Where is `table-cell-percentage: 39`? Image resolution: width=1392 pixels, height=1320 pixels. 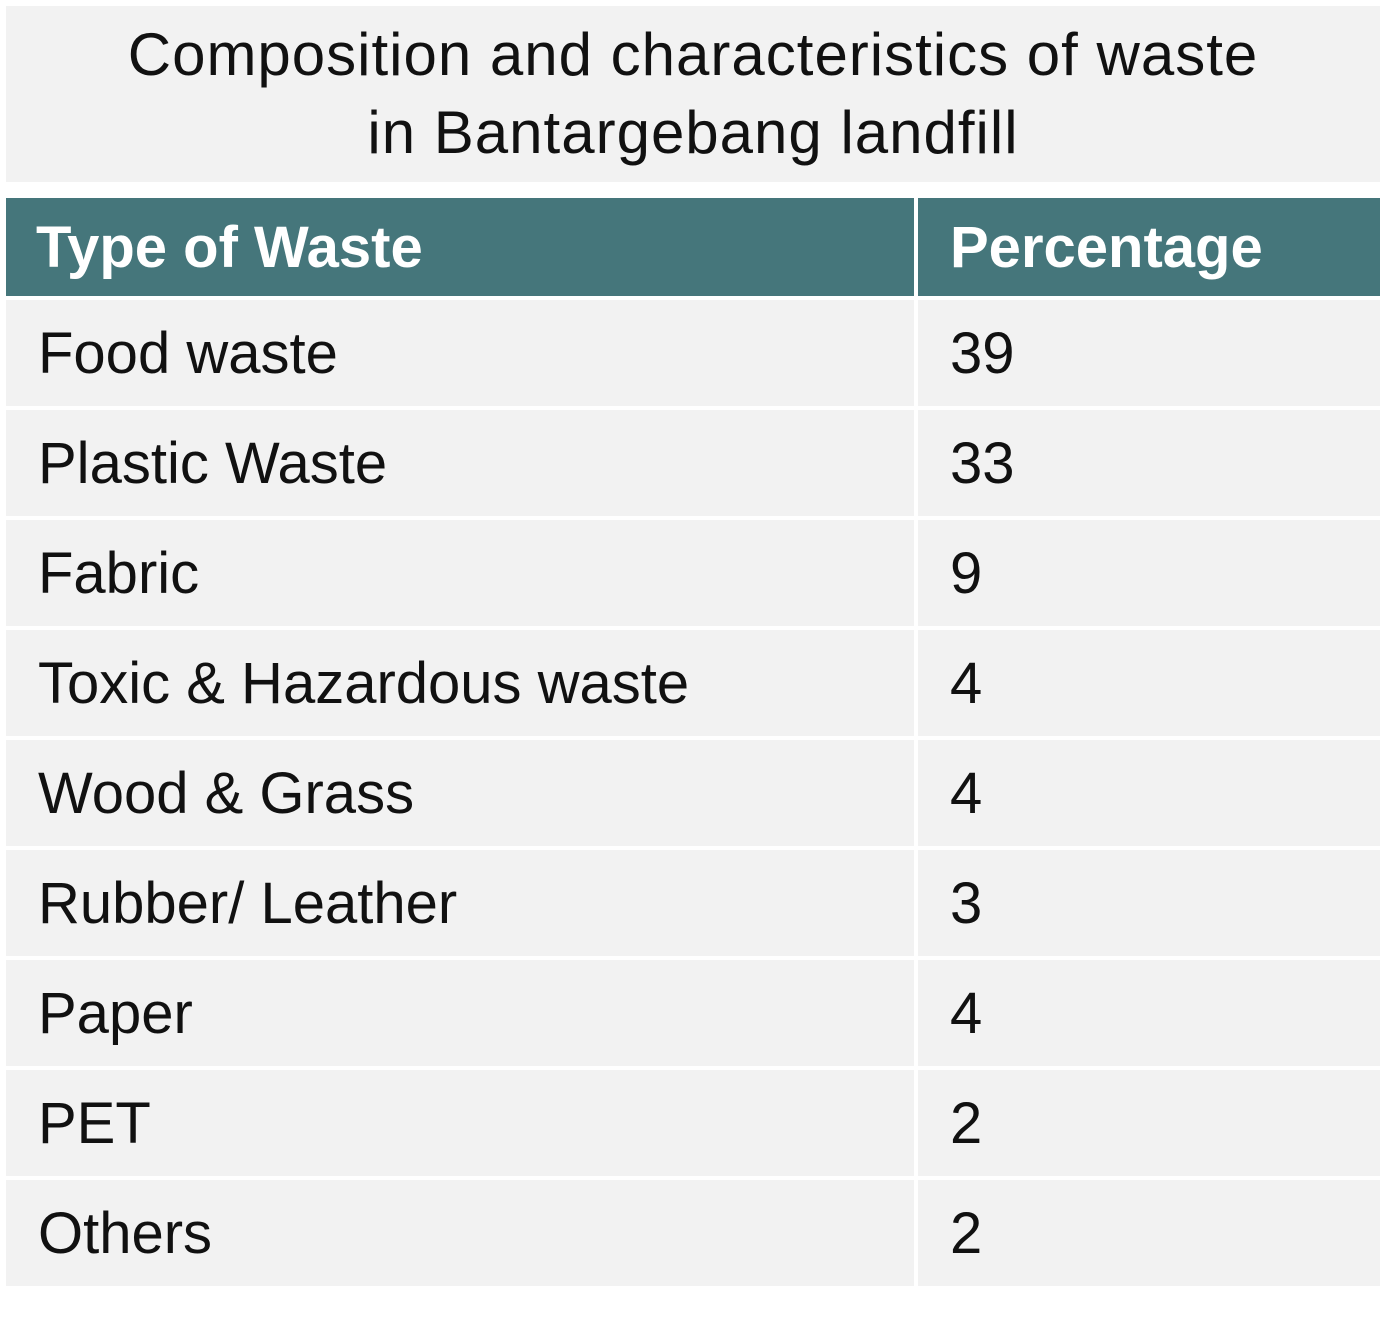 table-cell-percentage: 39 is located at coordinates (1149, 353).